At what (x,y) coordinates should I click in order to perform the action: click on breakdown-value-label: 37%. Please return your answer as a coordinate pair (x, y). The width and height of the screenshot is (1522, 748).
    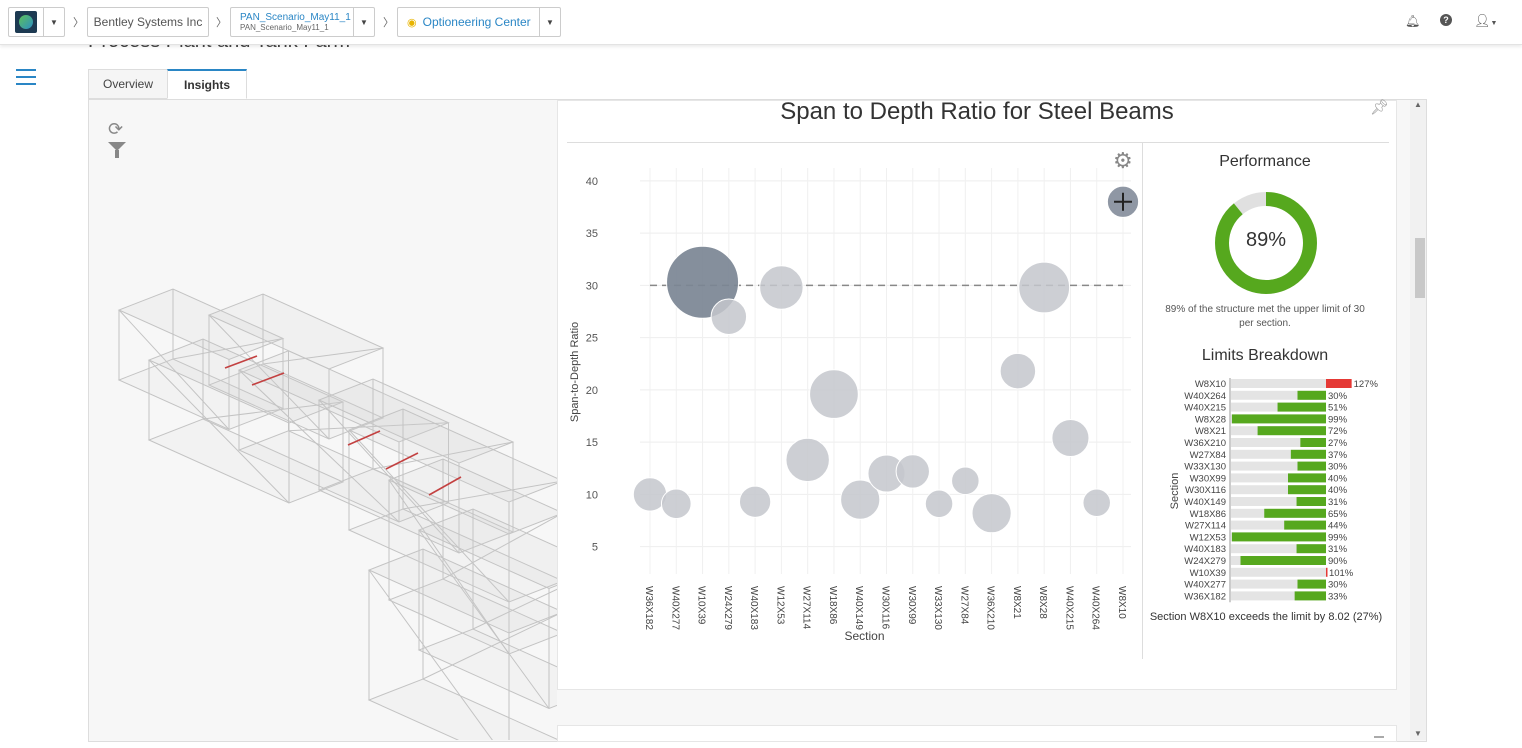
    Looking at the image, I should click on (1338, 455).